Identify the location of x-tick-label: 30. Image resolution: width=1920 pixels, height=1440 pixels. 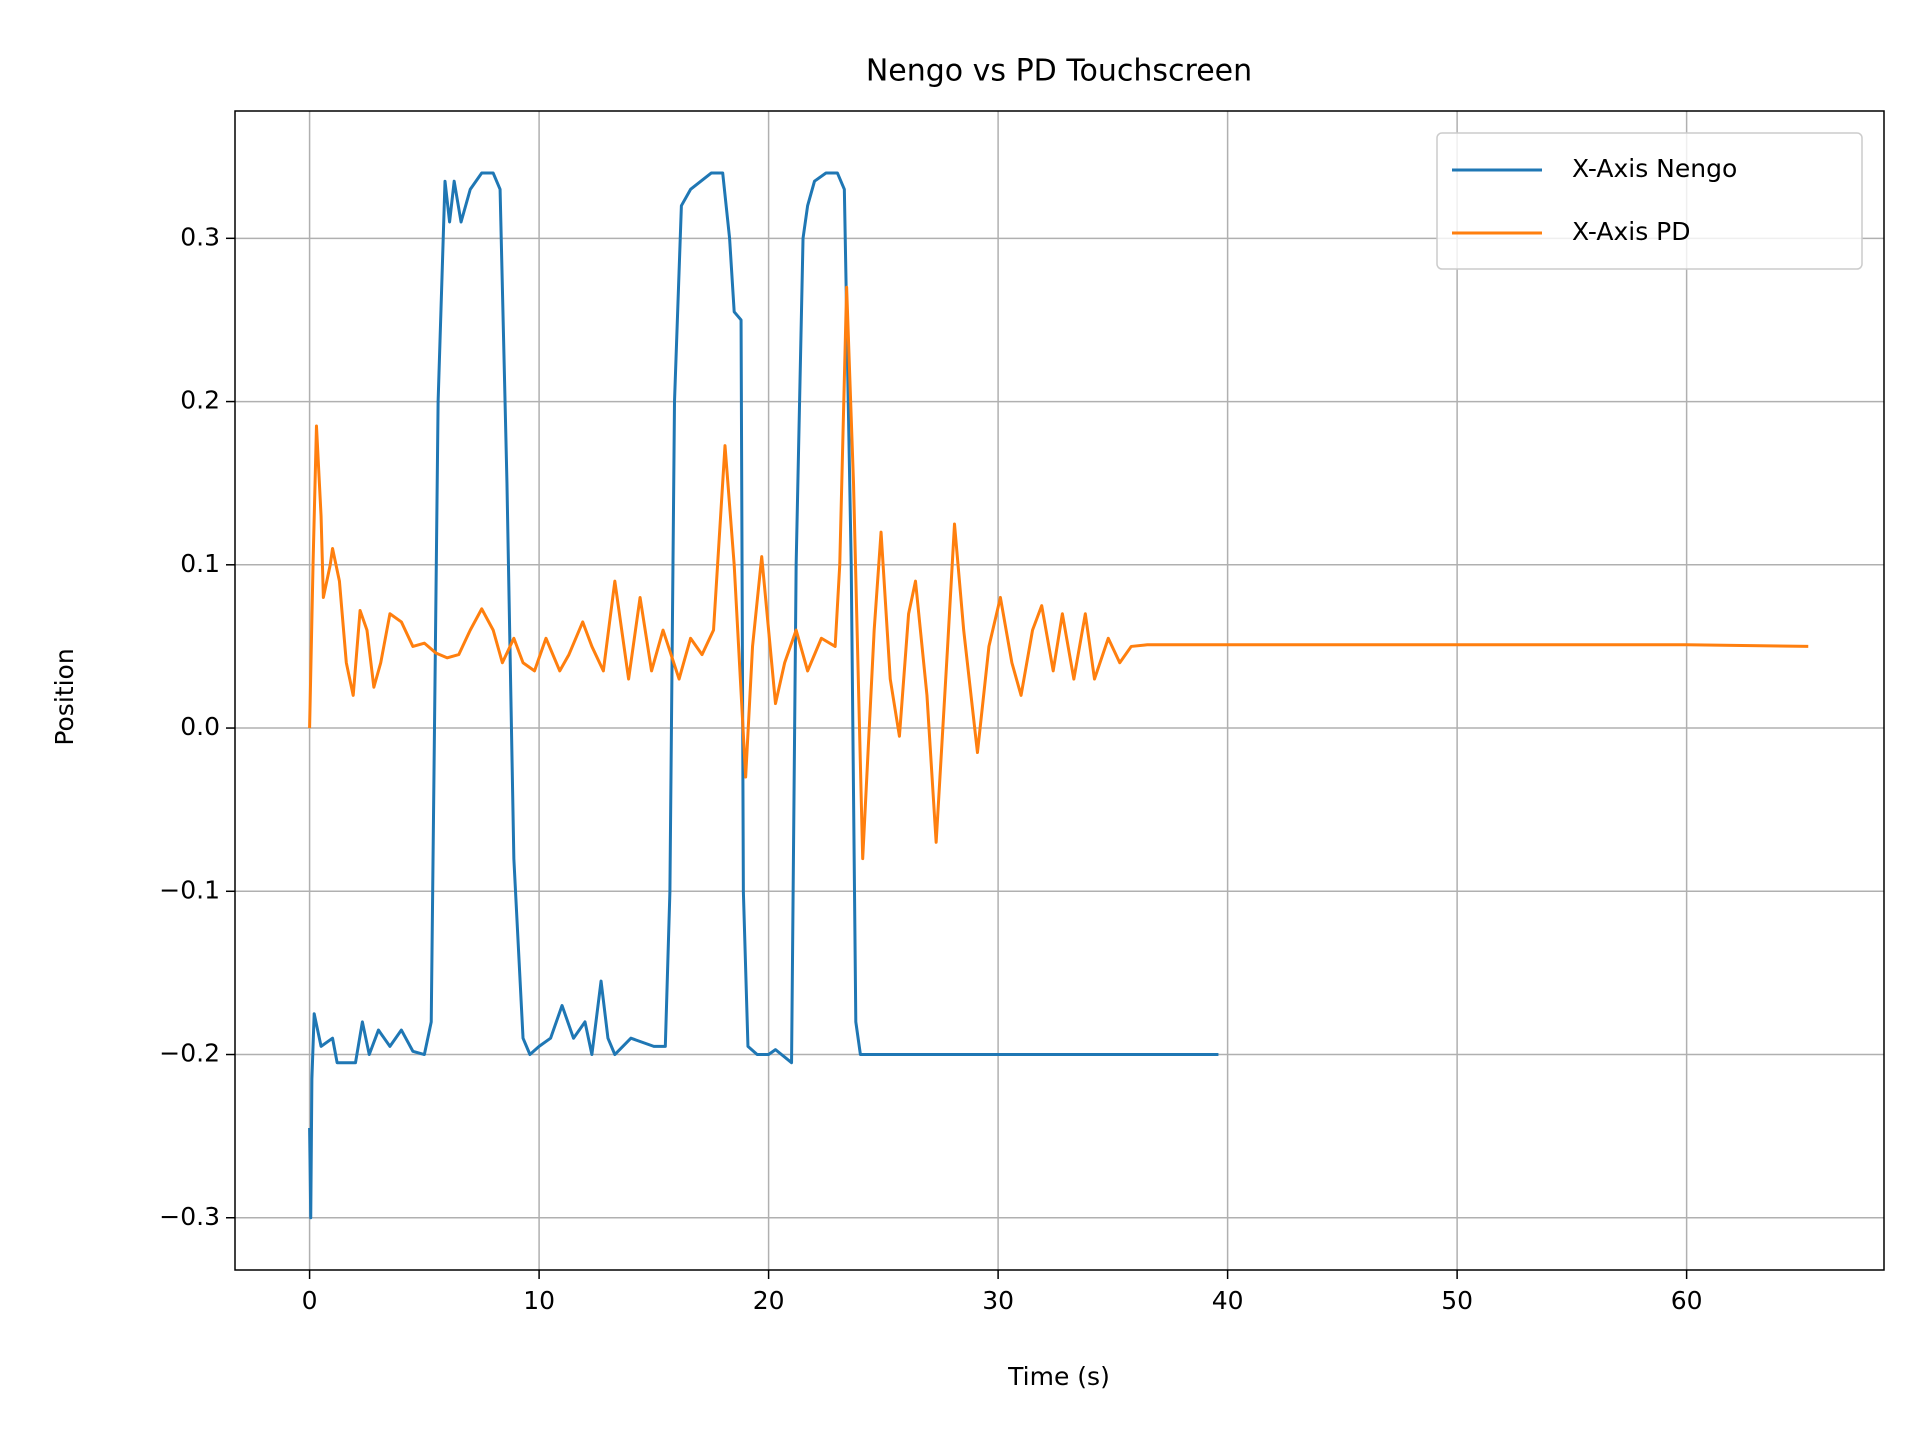
(998, 1300).